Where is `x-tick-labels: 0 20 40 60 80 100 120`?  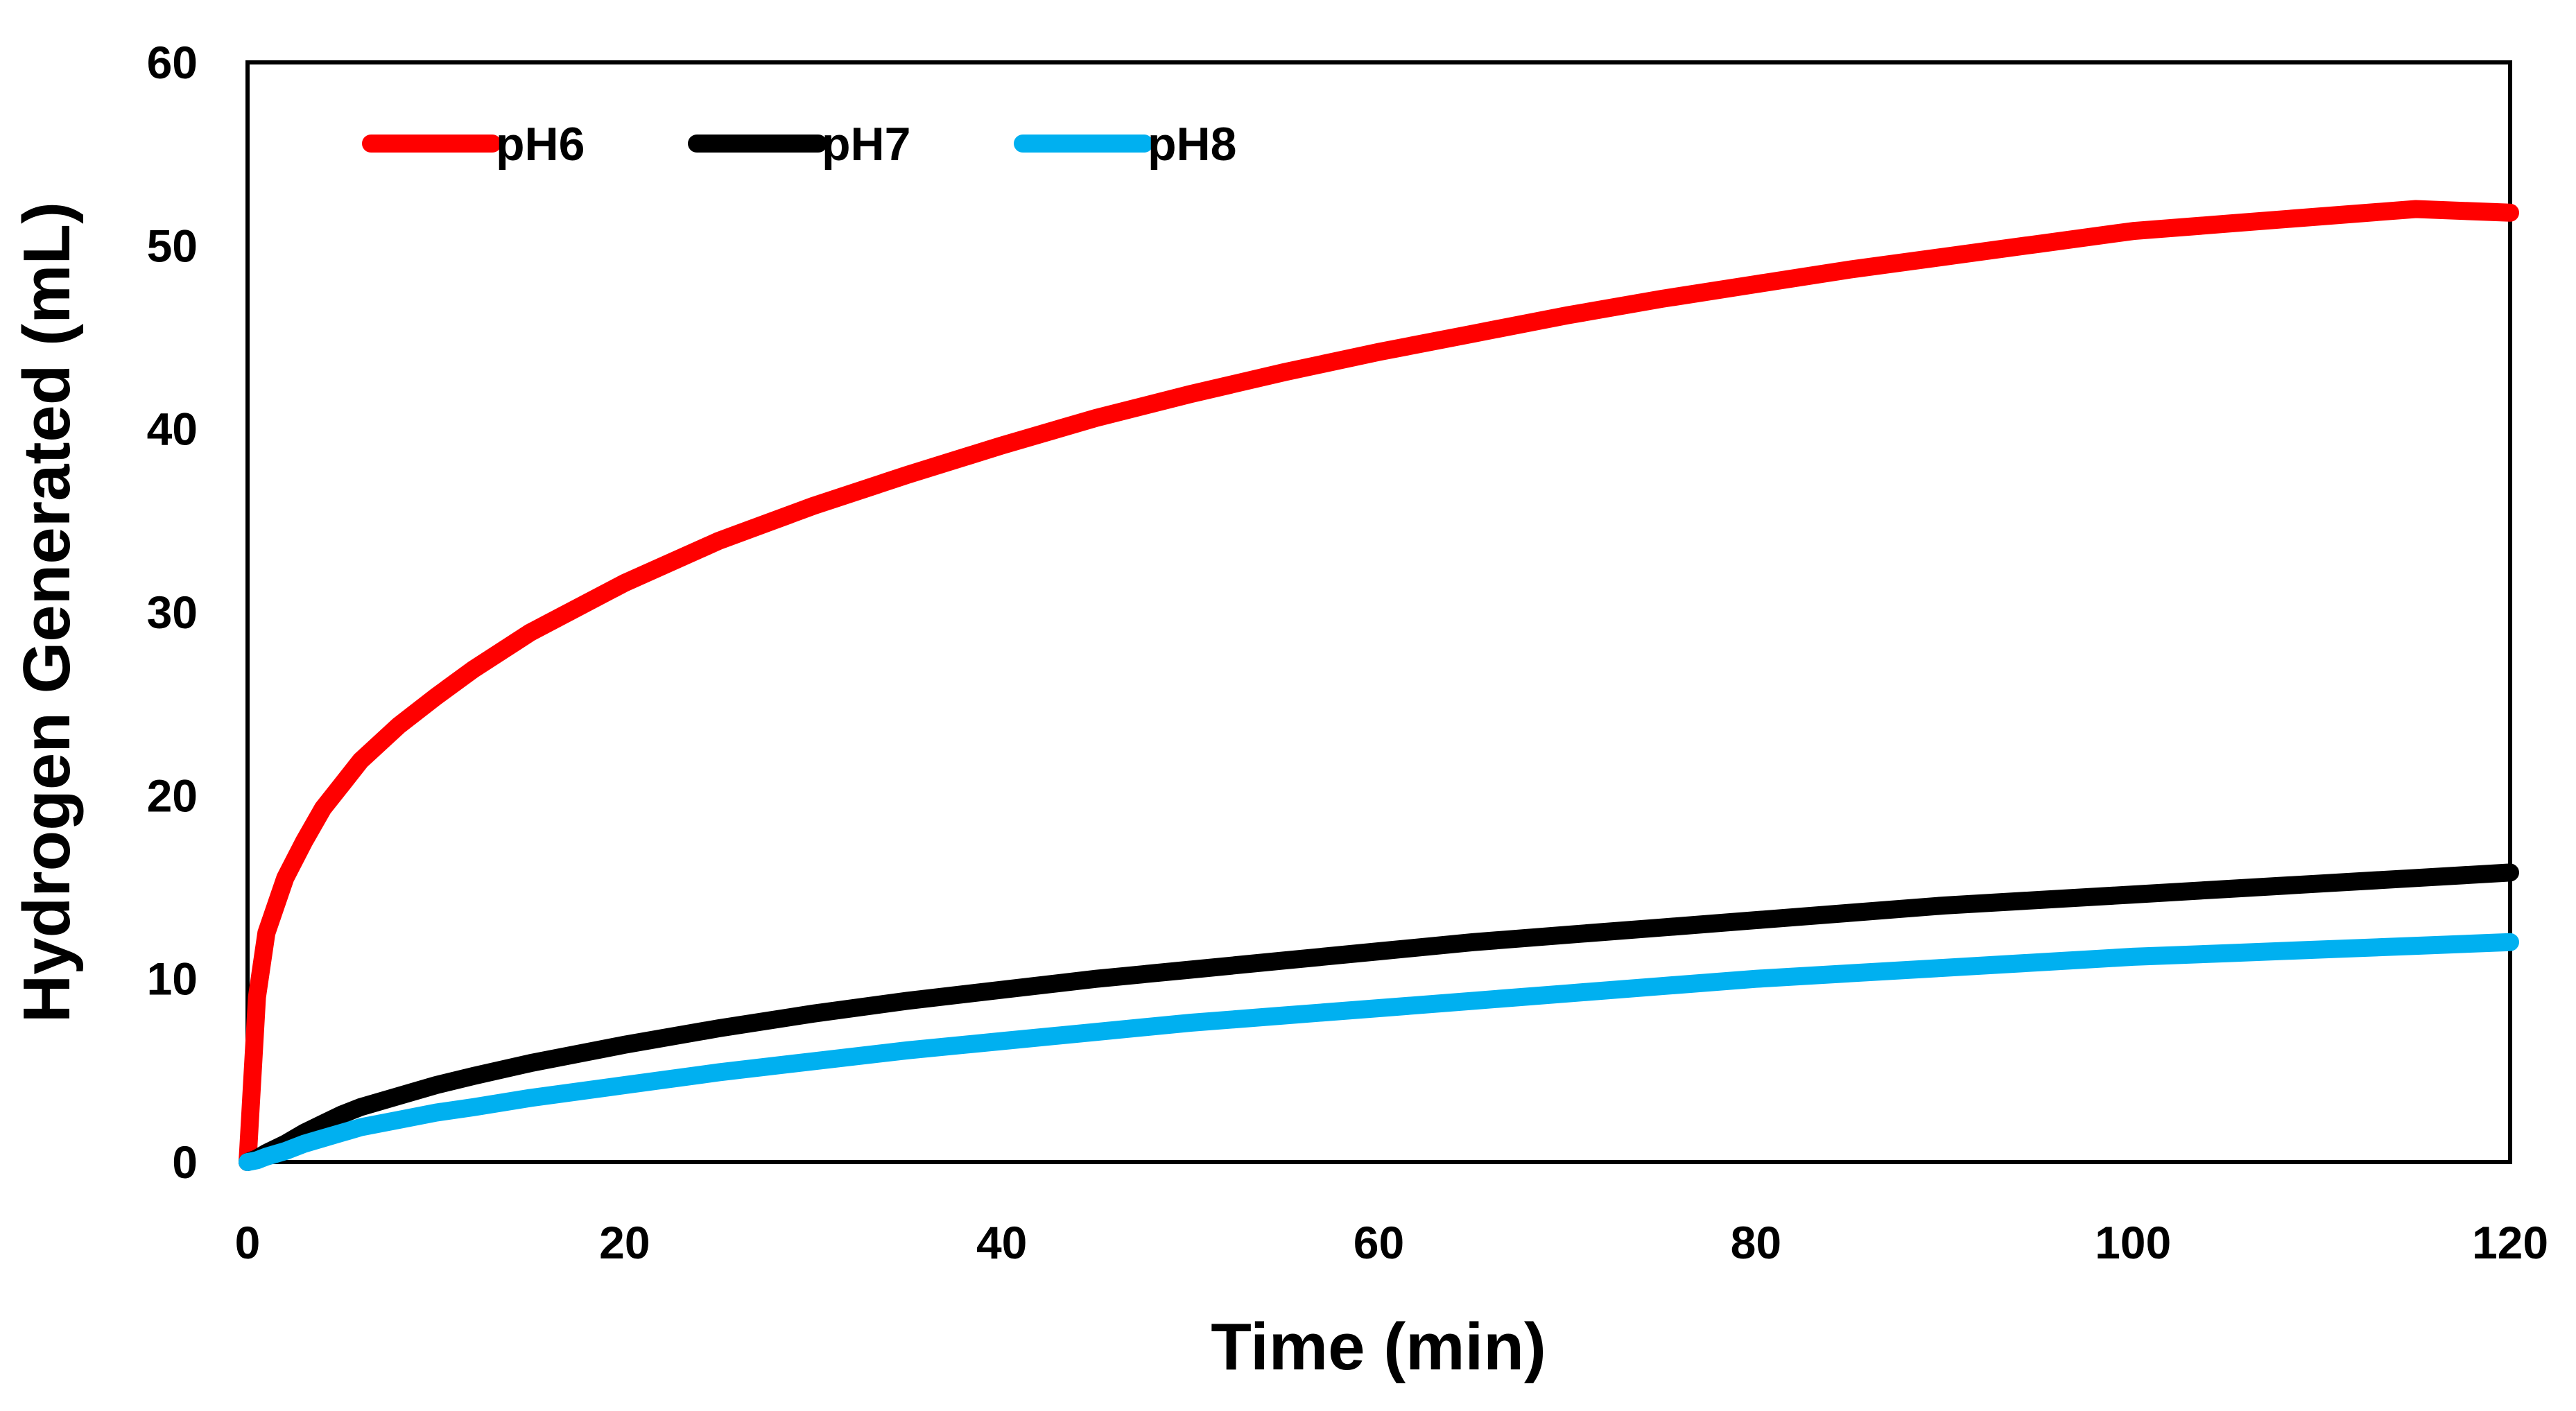
x-tick-labels: 0 20 40 60 80 100 120 is located at coordinates (1391, 1242).